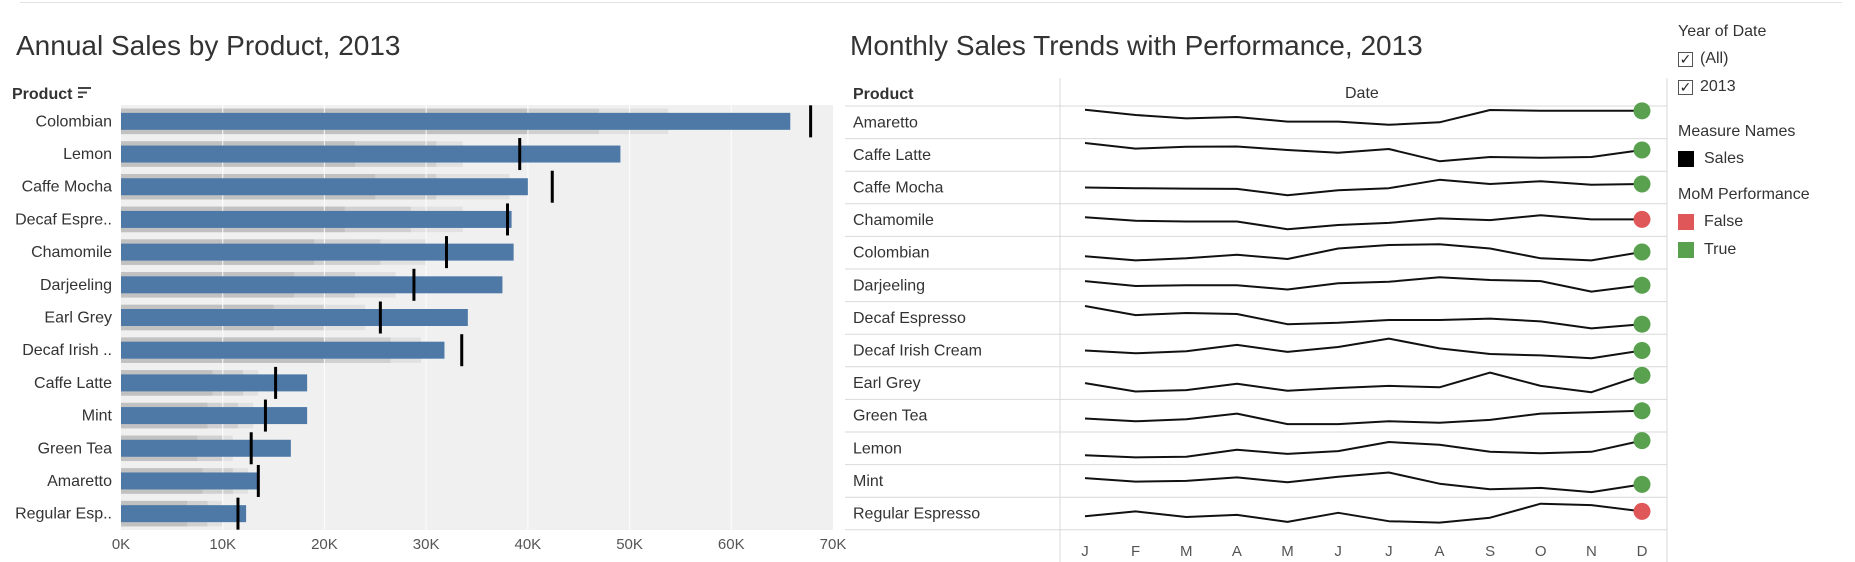 Image resolution: width=1855 pixels, height=562 pixels. Describe the element at coordinates (1642, 441) in the screenshot. I see `mom-dot-lemon` at that location.